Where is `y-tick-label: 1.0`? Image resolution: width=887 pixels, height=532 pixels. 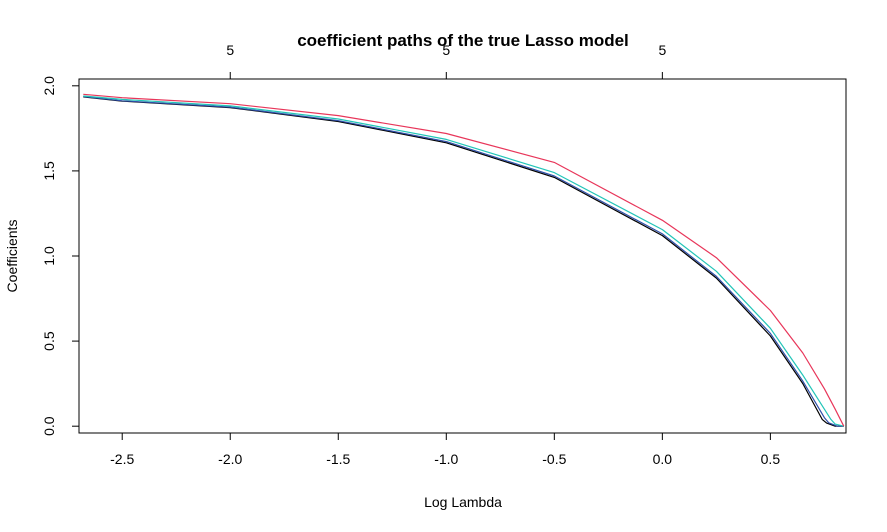 y-tick-label: 1.0 is located at coordinates (49, 256).